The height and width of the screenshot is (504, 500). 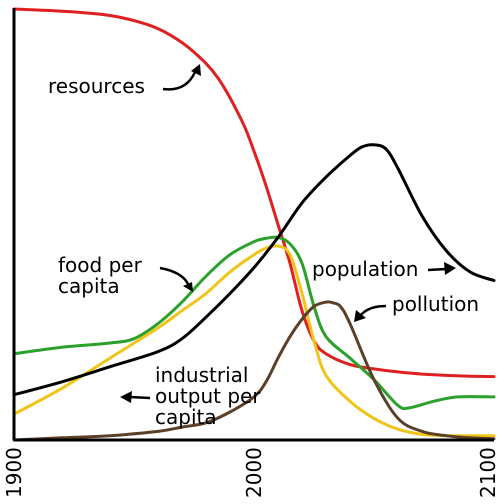 I want to click on x-tick-label-2000: 2000, so click(x=254, y=472).